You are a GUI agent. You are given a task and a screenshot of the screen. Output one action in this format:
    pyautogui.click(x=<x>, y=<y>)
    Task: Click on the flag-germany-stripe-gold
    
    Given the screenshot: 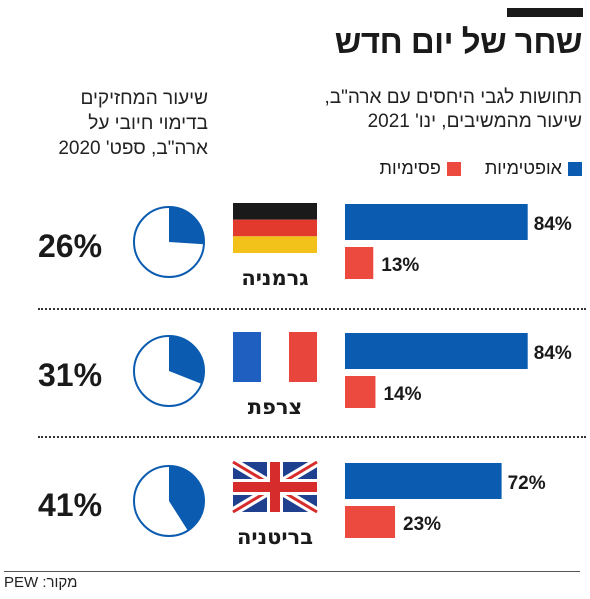 What is the action you would take?
    pyautogui.click(x=275, y=244)
    